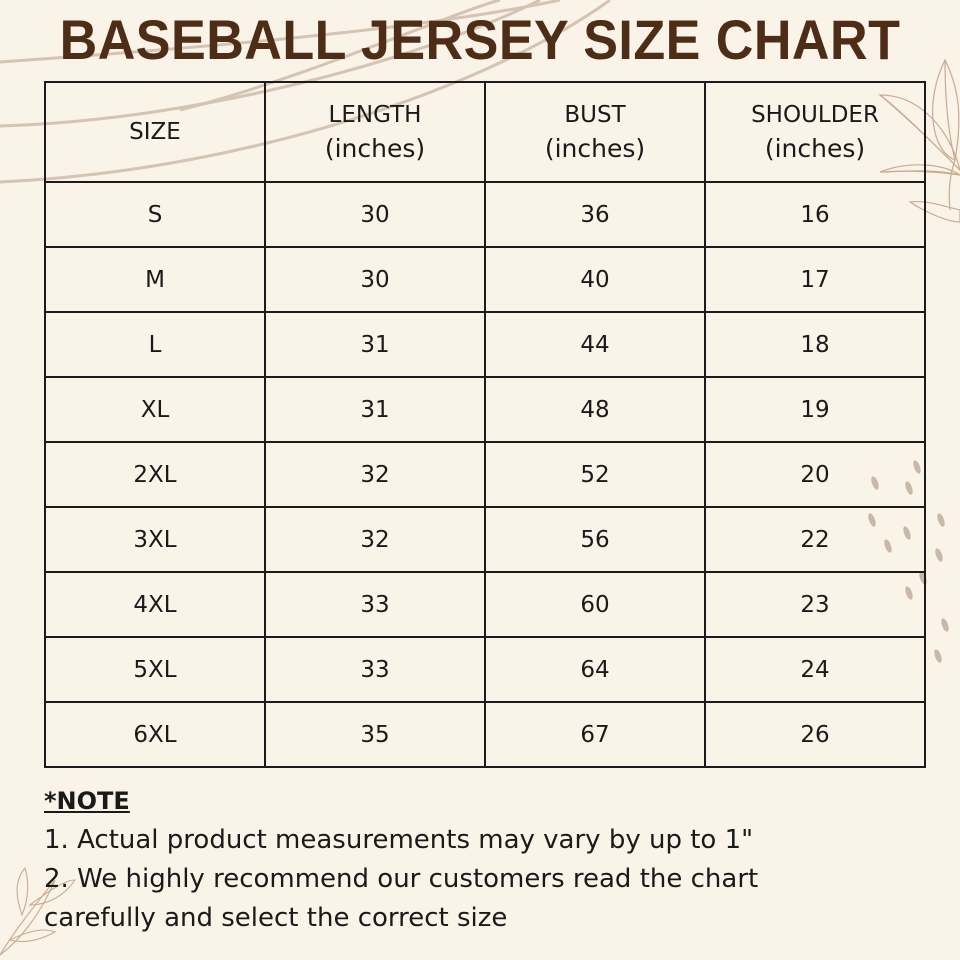  I want to click on cell-bust: 60, so click(595, 604).